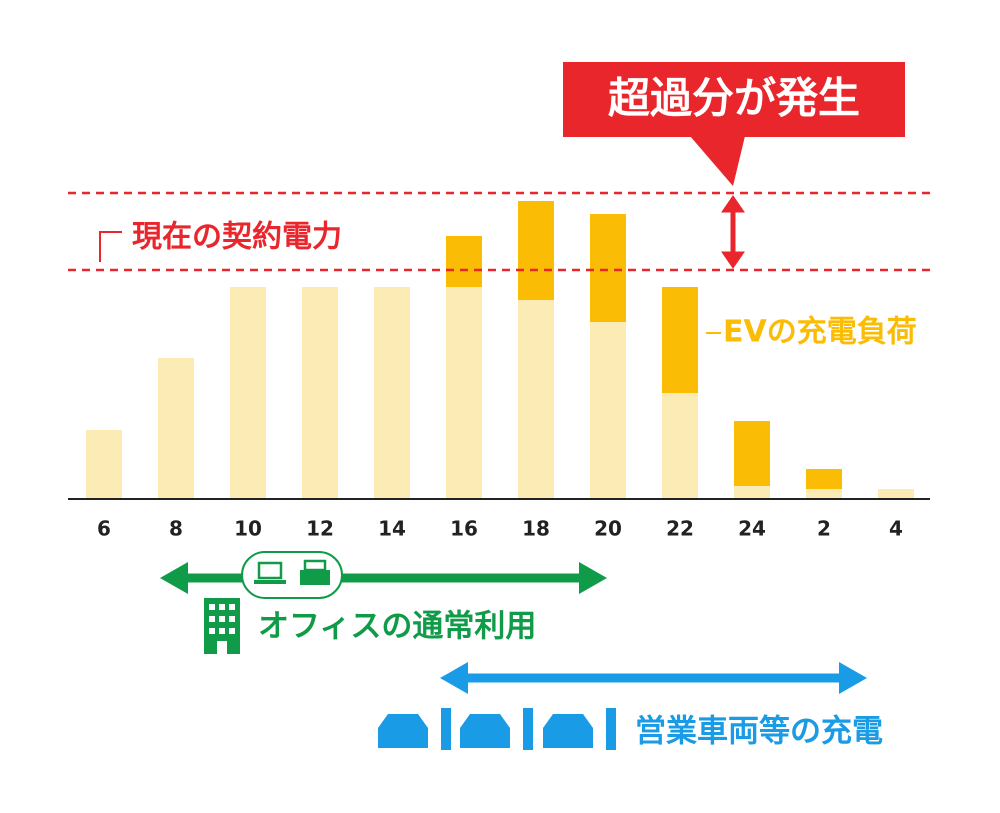  Describe the element at coordinates (248, 529) in the screenshot. I see `x-tick-label: 10` at that location.